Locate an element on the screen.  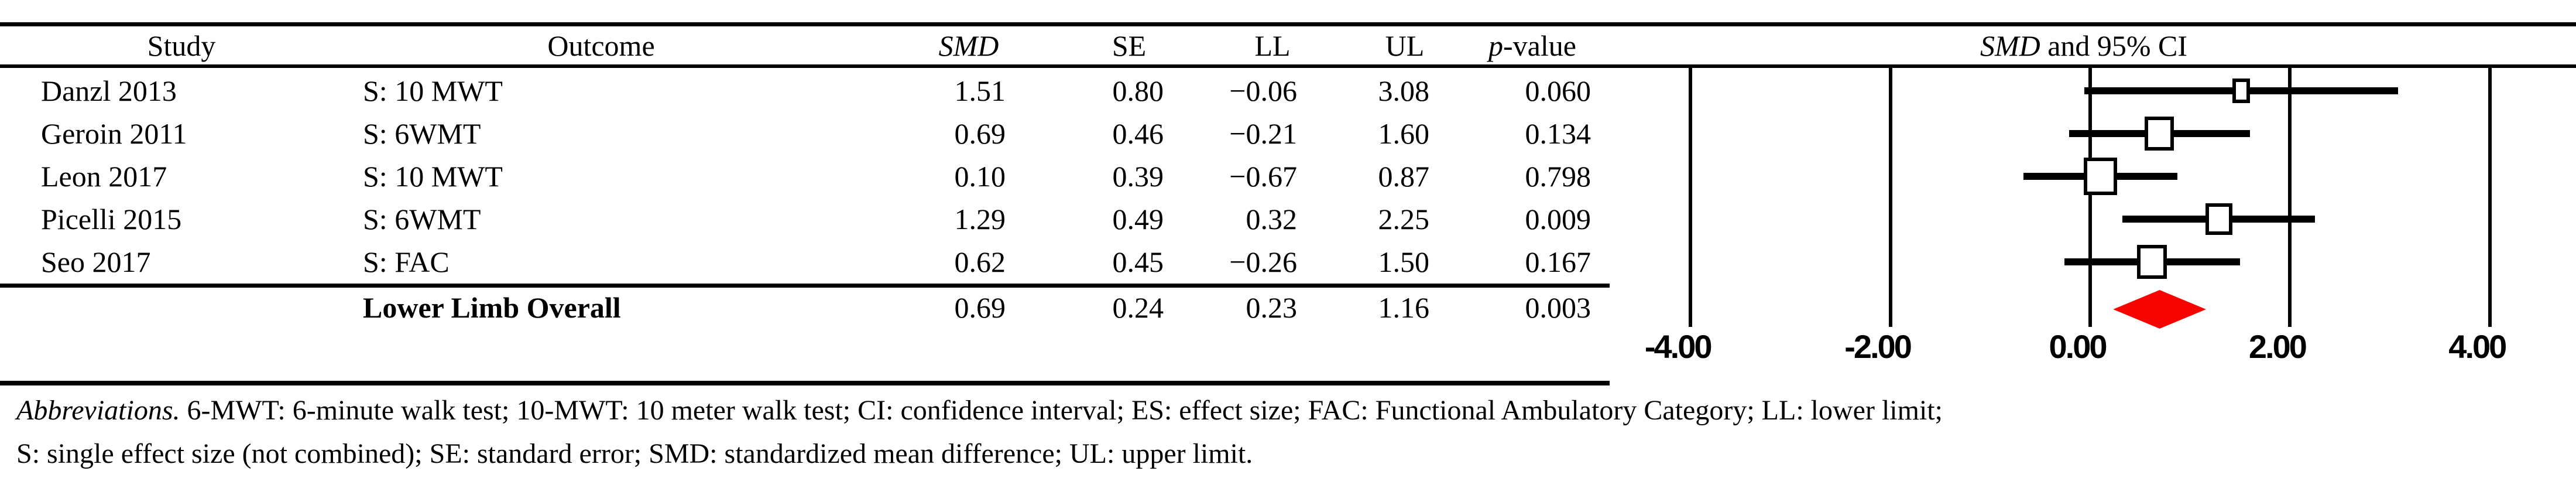
se-cell: 0.46 is located at coordinates (1138, 133).